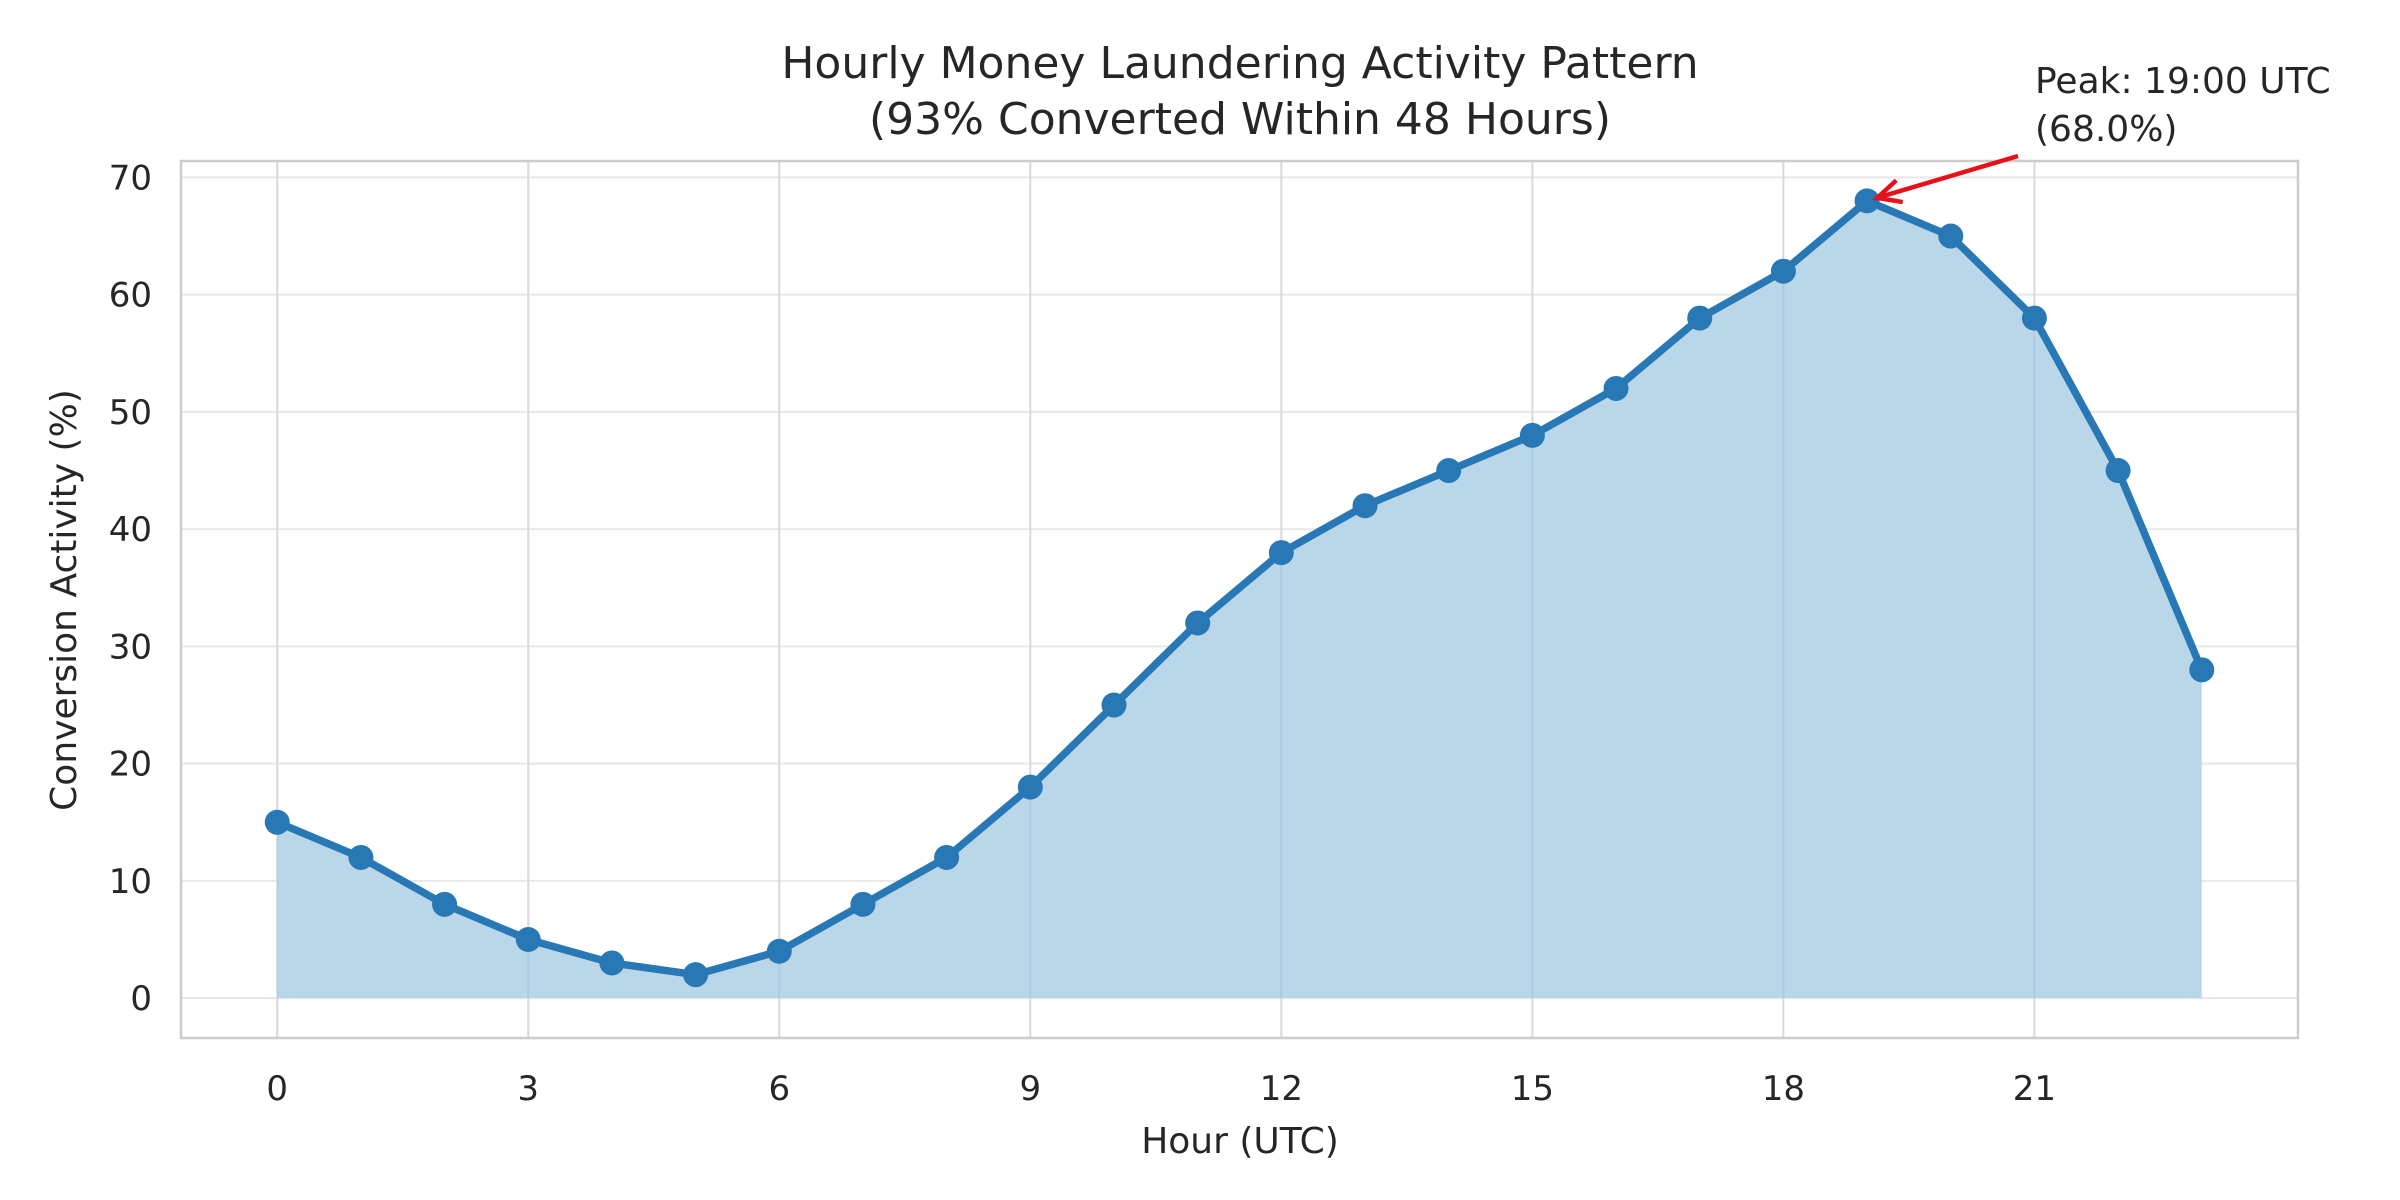 This screenshot has height=1200, width=2400. What do you see at coordinates (141, 999) in the screenshot?
I see `y-tick-label: 0` at bounding box center [141, 999].